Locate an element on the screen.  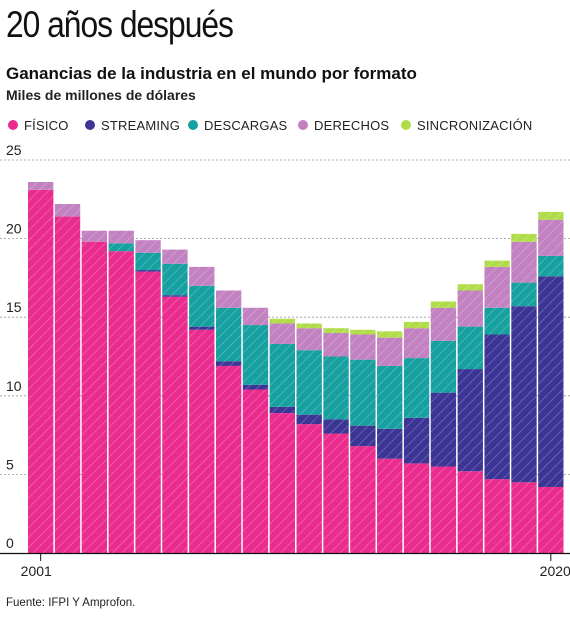
bar-hatch-descargas-2008 is located at coordinates (228, 334).